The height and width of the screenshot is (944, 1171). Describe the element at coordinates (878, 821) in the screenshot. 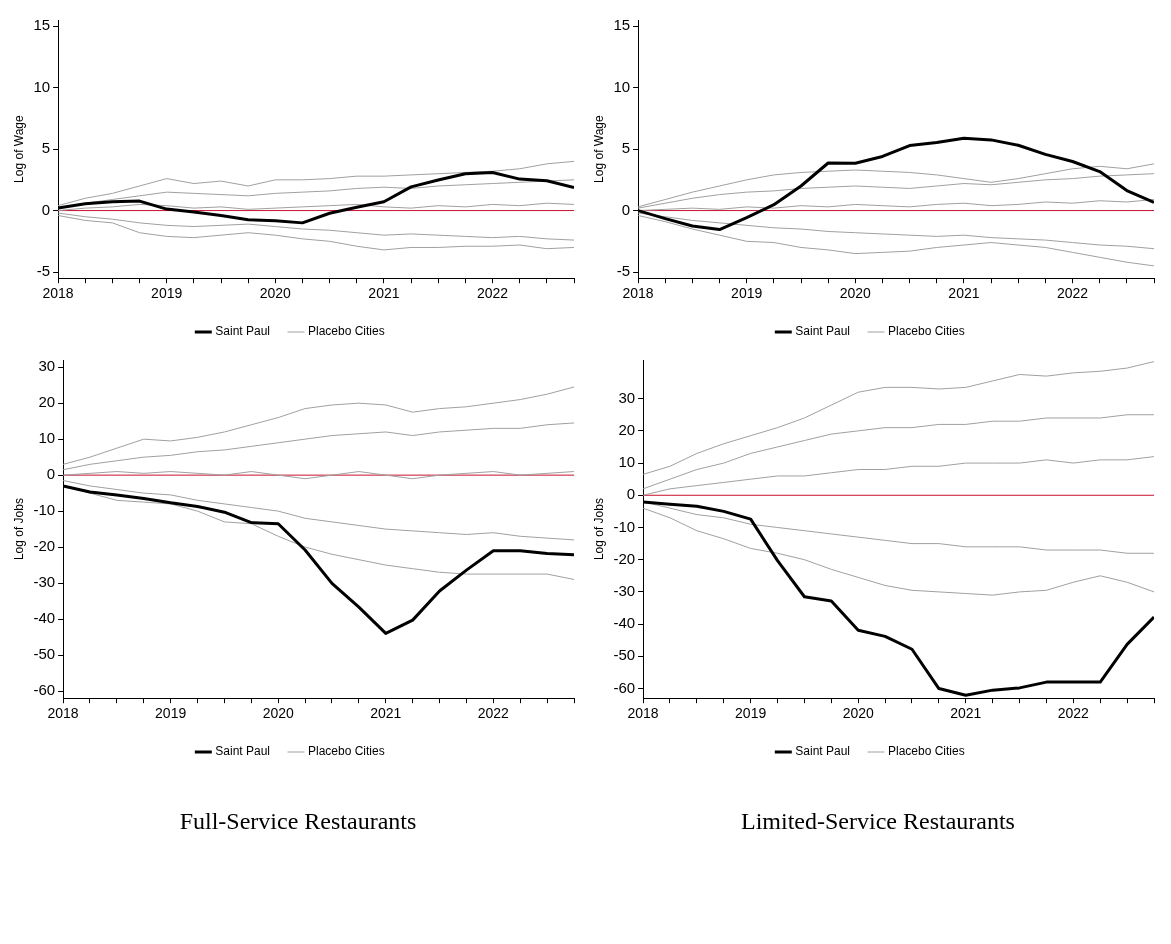

I see `text: Limited-Service Restaurants` at that location.